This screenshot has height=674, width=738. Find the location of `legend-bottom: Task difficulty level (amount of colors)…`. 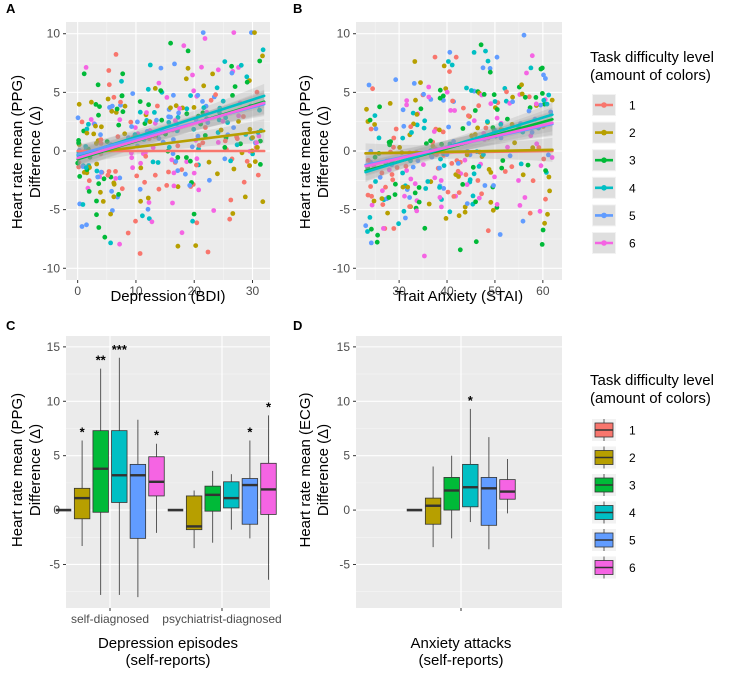

legend-bottom: Task difficulty level (amount of colors)… is located at coordinates (652, 475).